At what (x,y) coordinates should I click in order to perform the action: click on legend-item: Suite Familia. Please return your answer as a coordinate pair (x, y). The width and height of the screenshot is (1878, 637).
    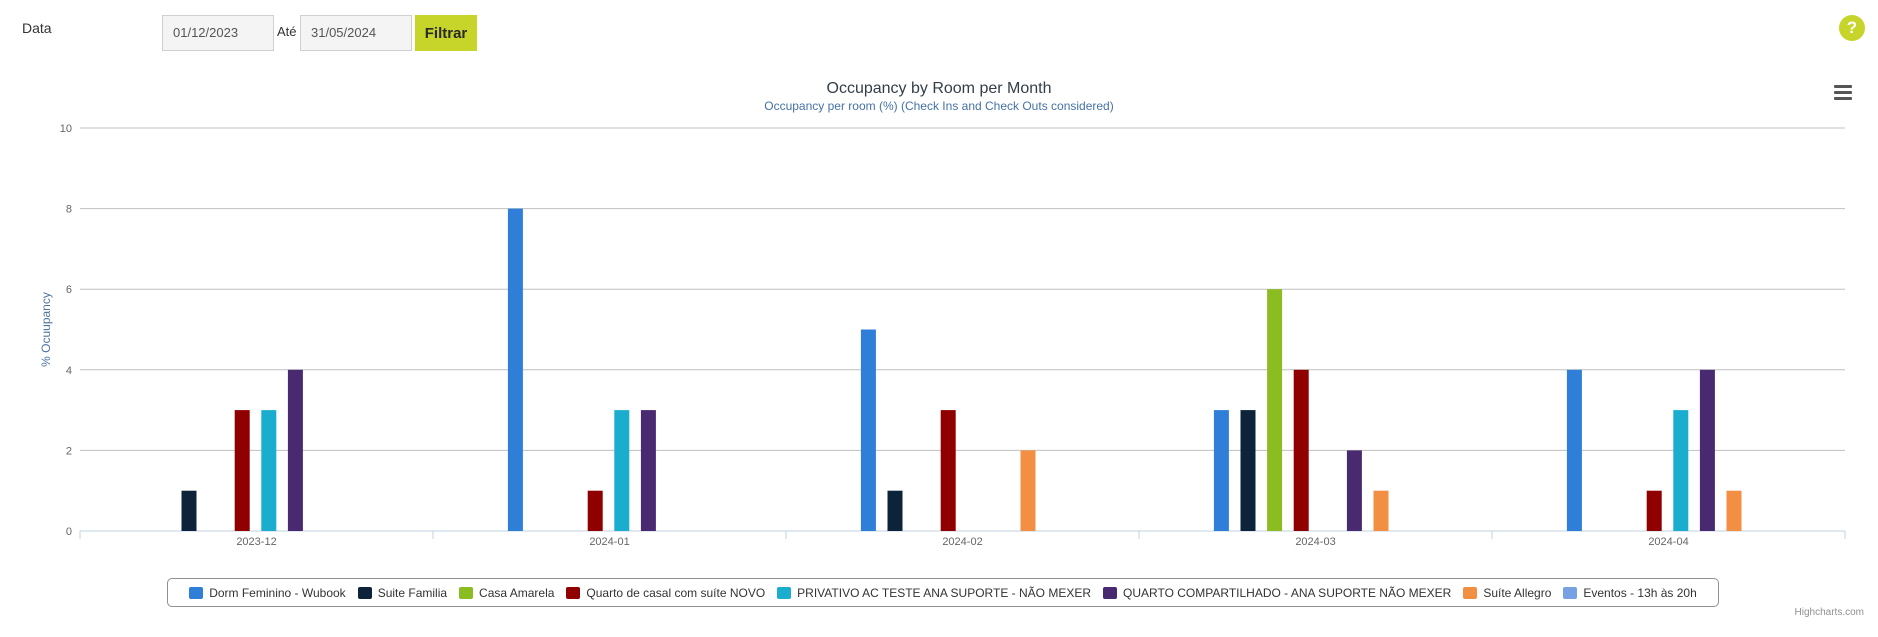
    Looking at the image, I should click on (402, 592).